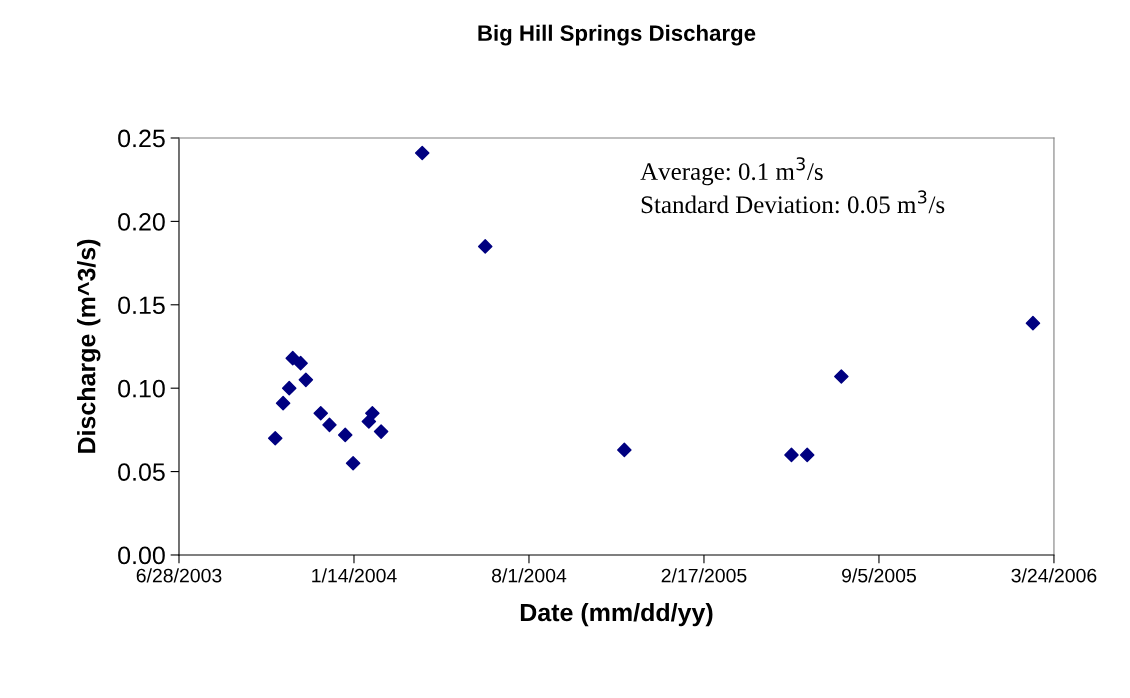  I want to click on x-tick-label: 1/14/2004, so click(354, 575).